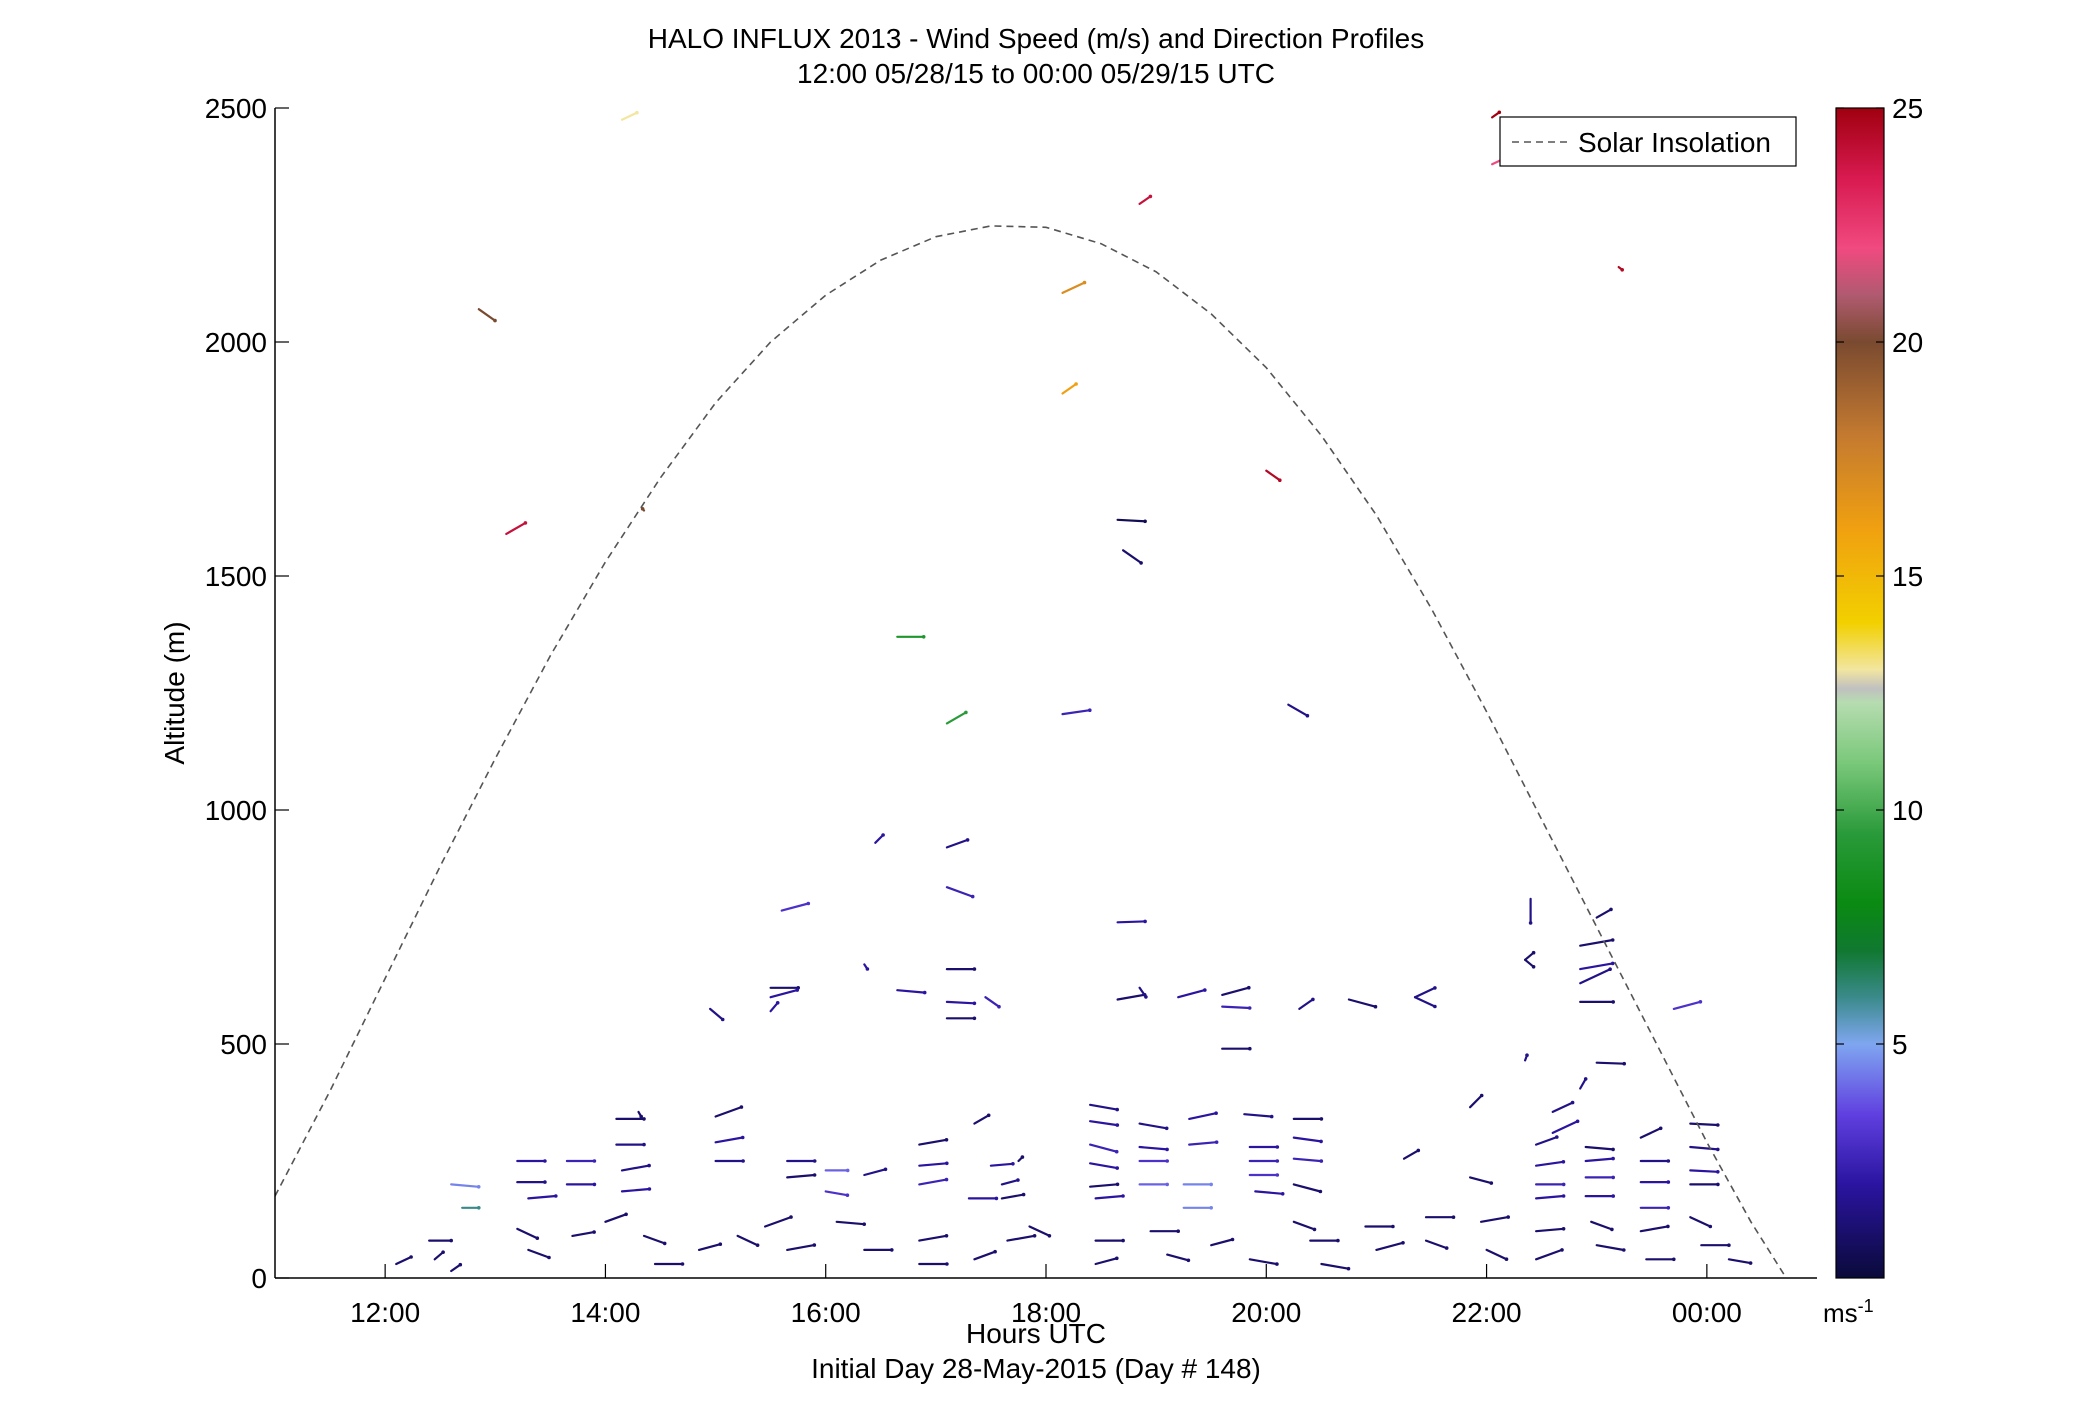 Image resolution: width=2098 pixels, height=1425 pixels. What do you see at coordinates (259, 1278) in the screenshot?
I see `y-tick-label: 0` at bounding box center [259, 1278].